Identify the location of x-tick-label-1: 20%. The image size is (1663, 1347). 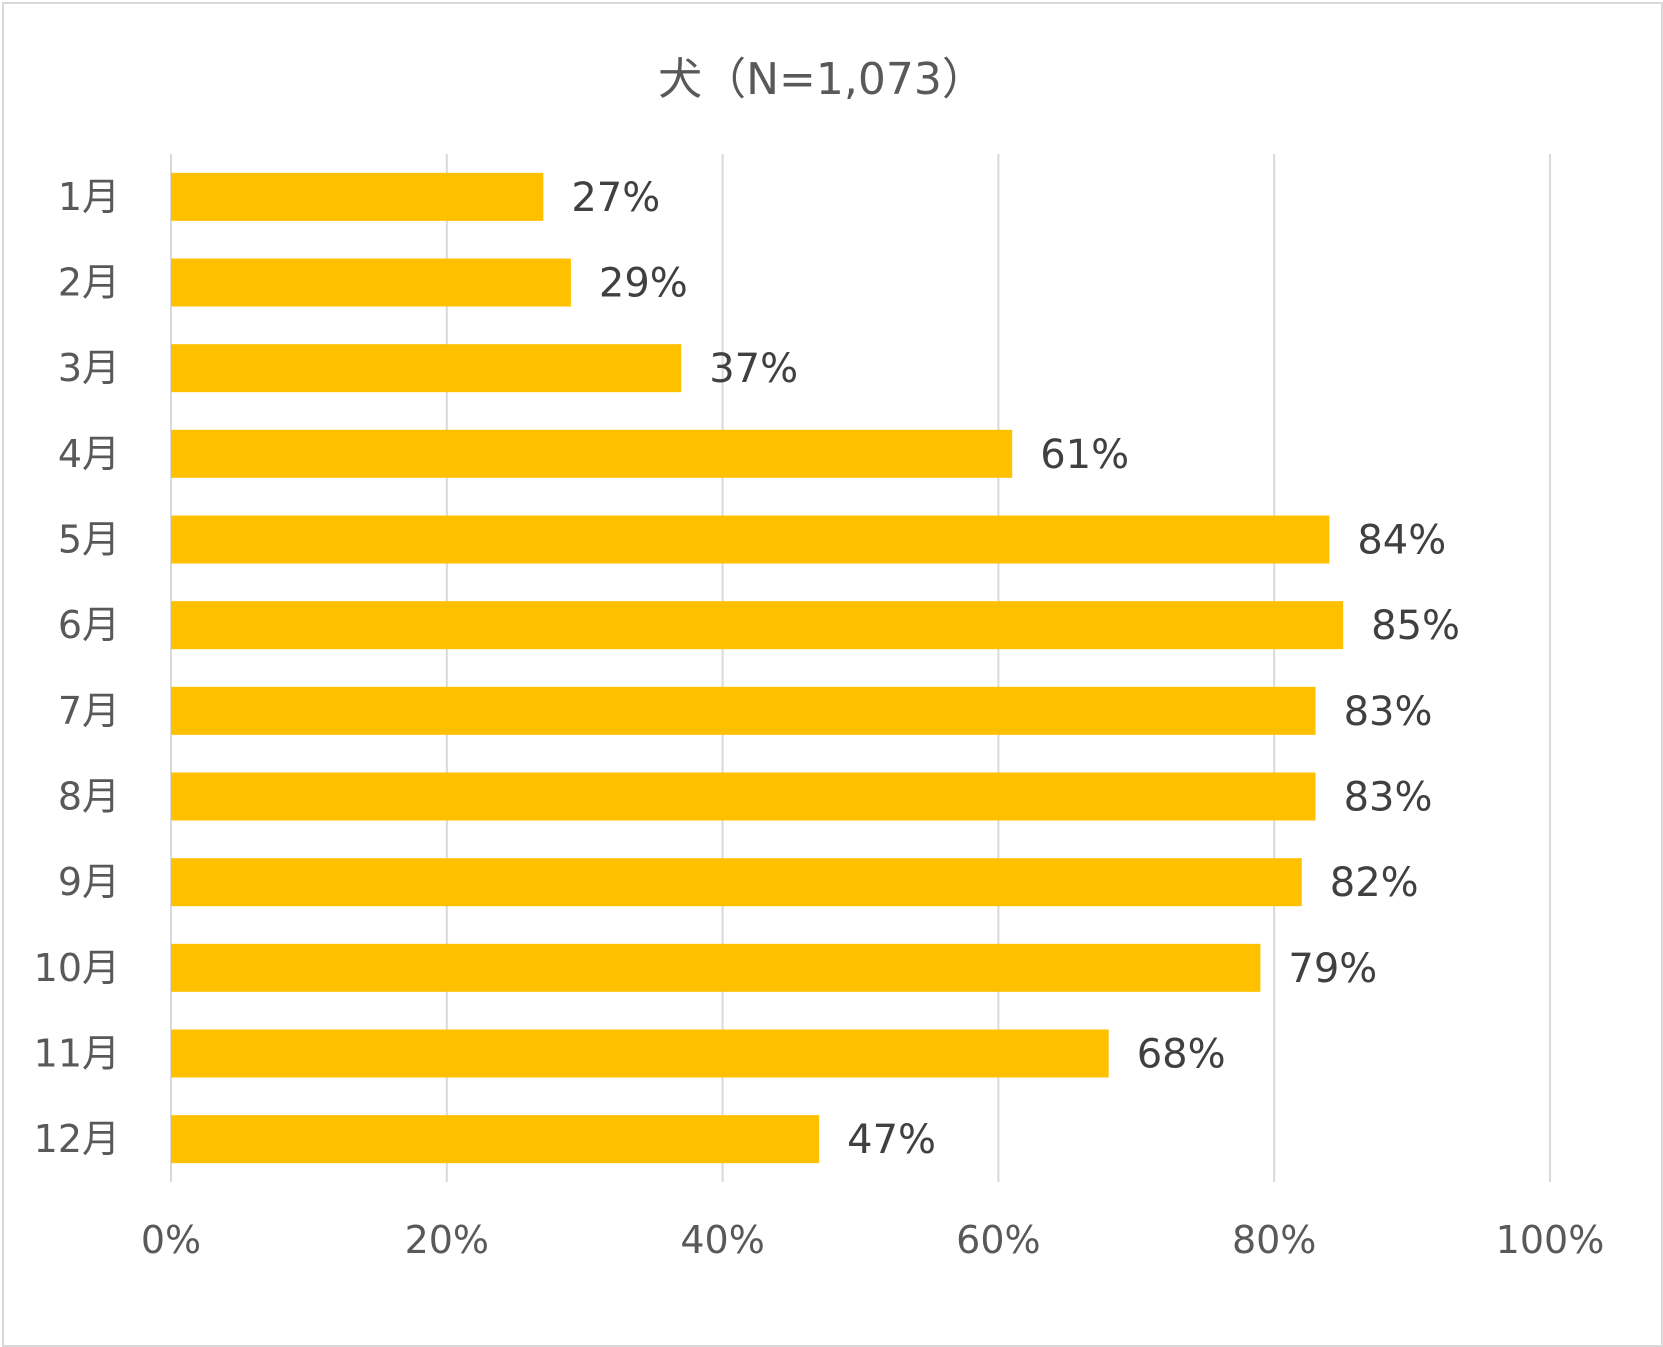
(447, 1240).